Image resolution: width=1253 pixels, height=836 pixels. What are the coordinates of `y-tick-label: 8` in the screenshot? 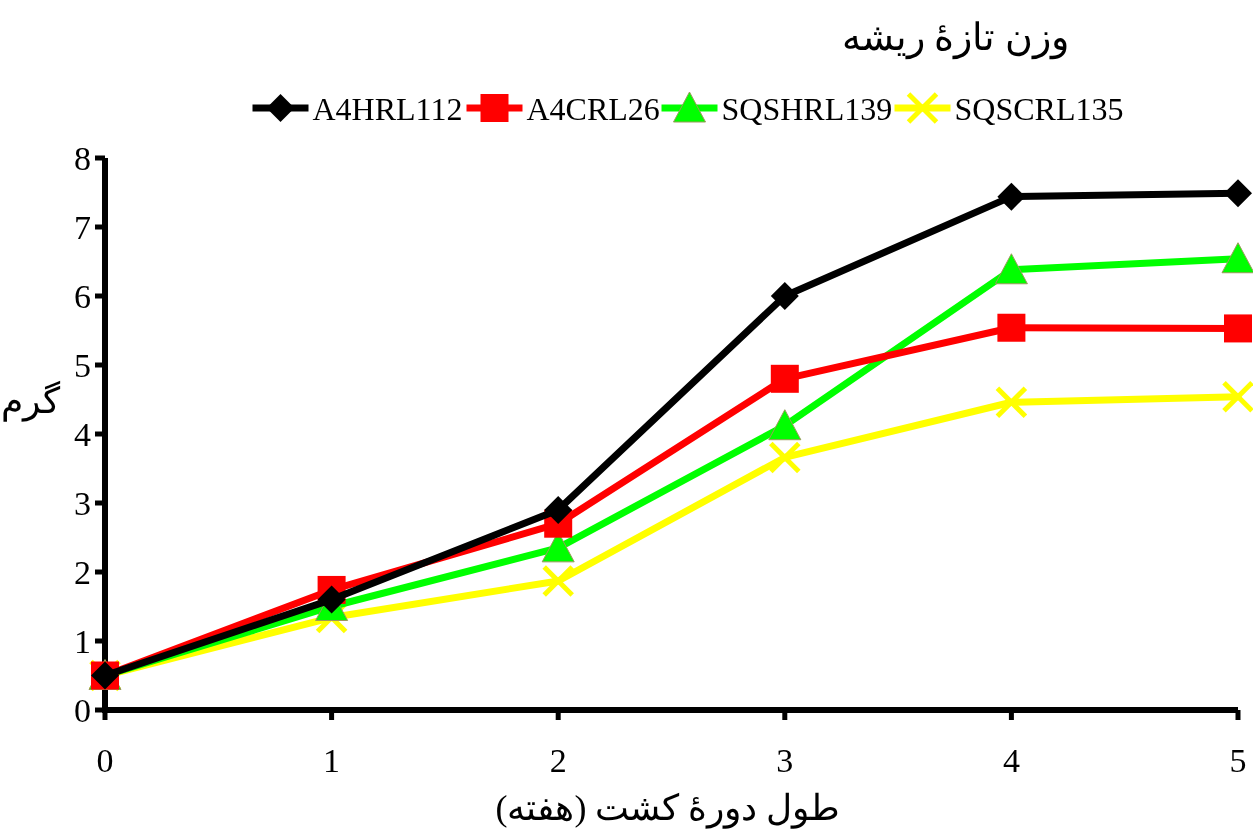 It's located at (82, 158).